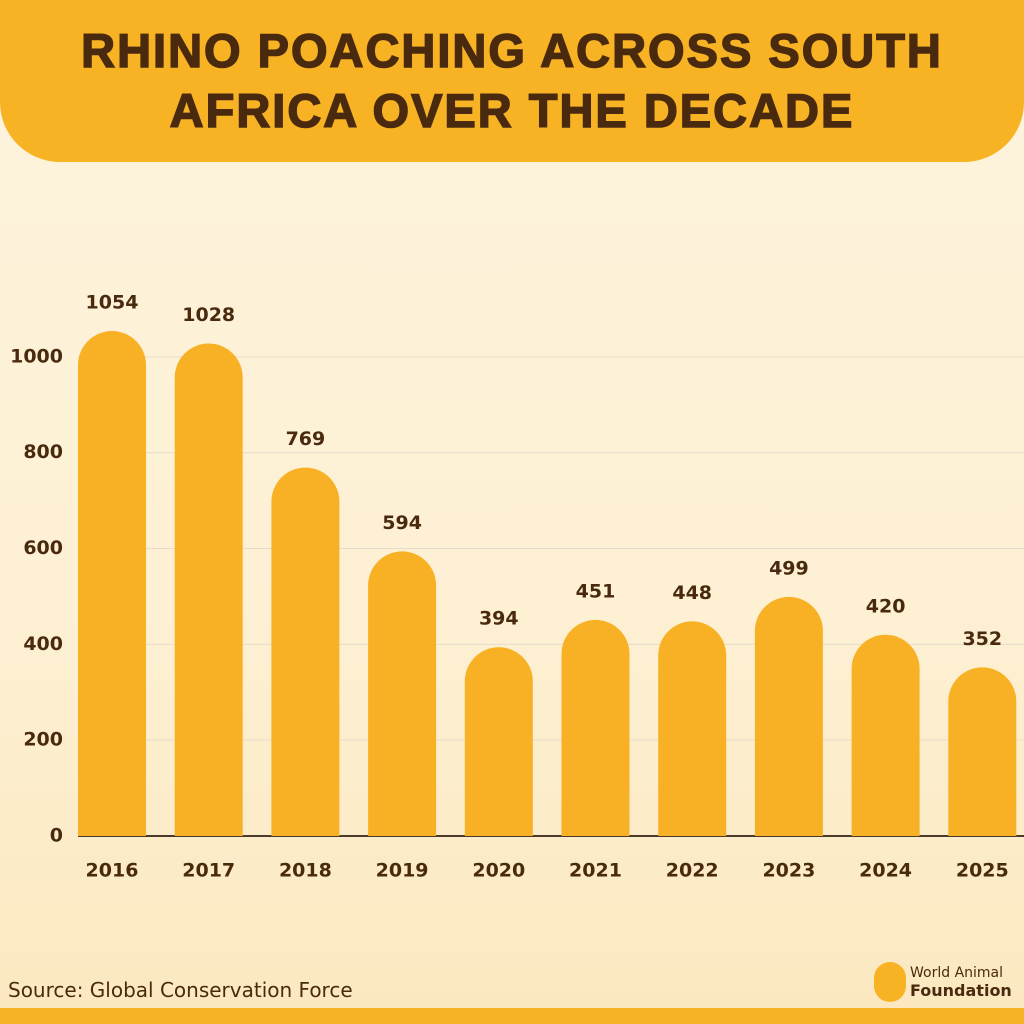 The height and width of the screenshot is (1024, 1024). What do you see at coordinates (43, 548) in the screenshot?
I see `y-tick-label: 600` at bounding box center [43, 548].